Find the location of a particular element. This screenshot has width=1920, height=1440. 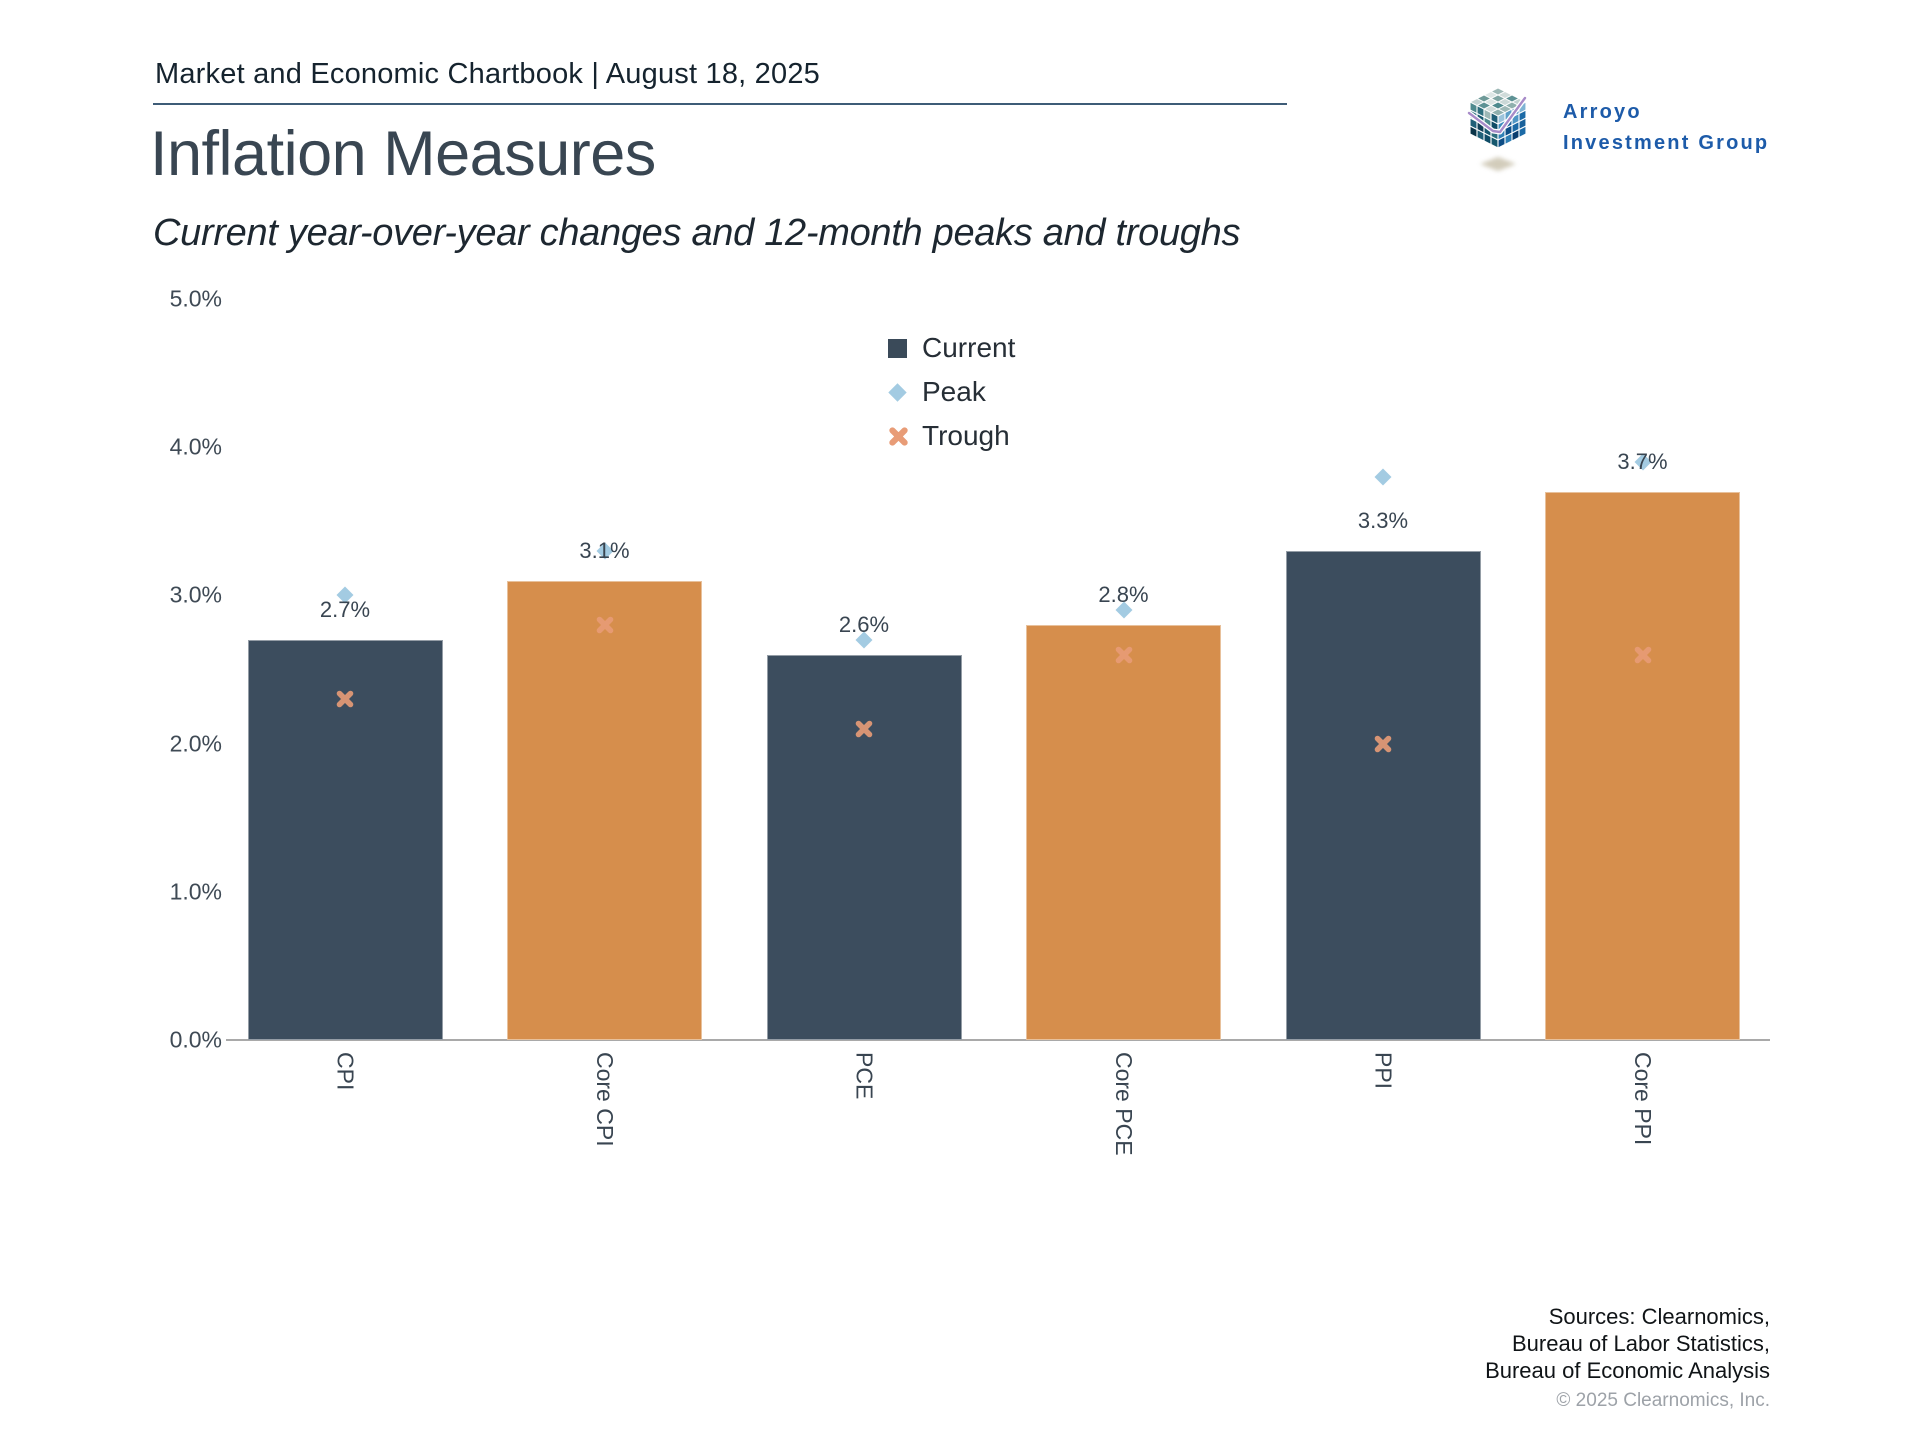

source-line: Bureau of Economic Analysis is located at coordinates (1627, 1370).